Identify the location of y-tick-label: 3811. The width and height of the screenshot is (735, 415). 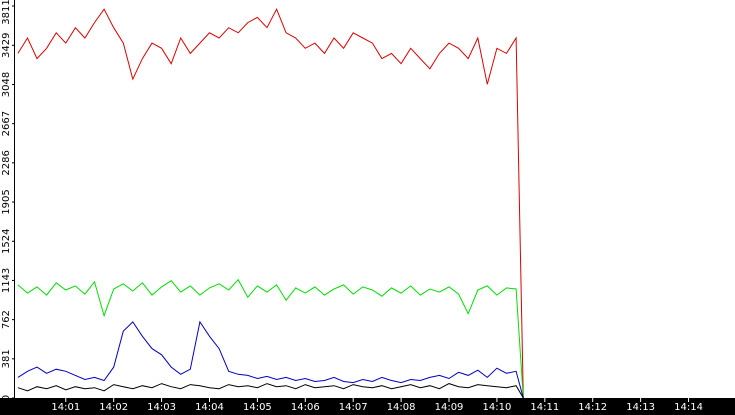
(6, 12).